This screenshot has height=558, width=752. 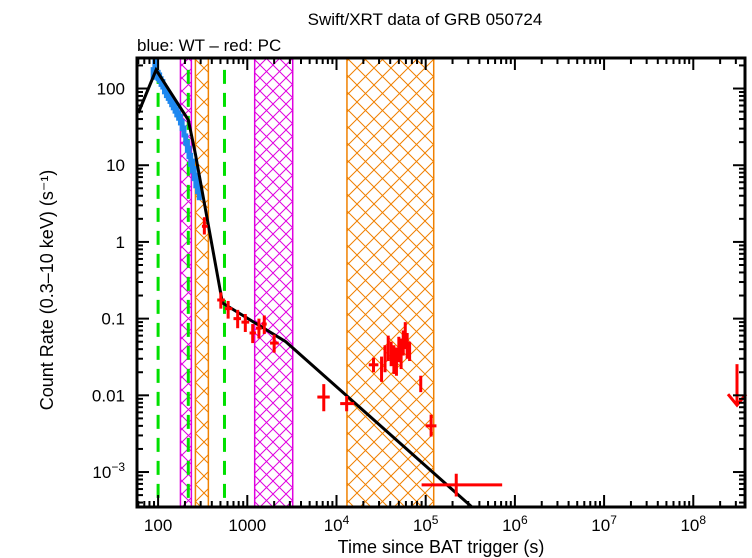 What do you see at coordinates (515, 524) in the screenshot?
I see `x-tick-label: 10⁶` at bounding box center [515, 524].